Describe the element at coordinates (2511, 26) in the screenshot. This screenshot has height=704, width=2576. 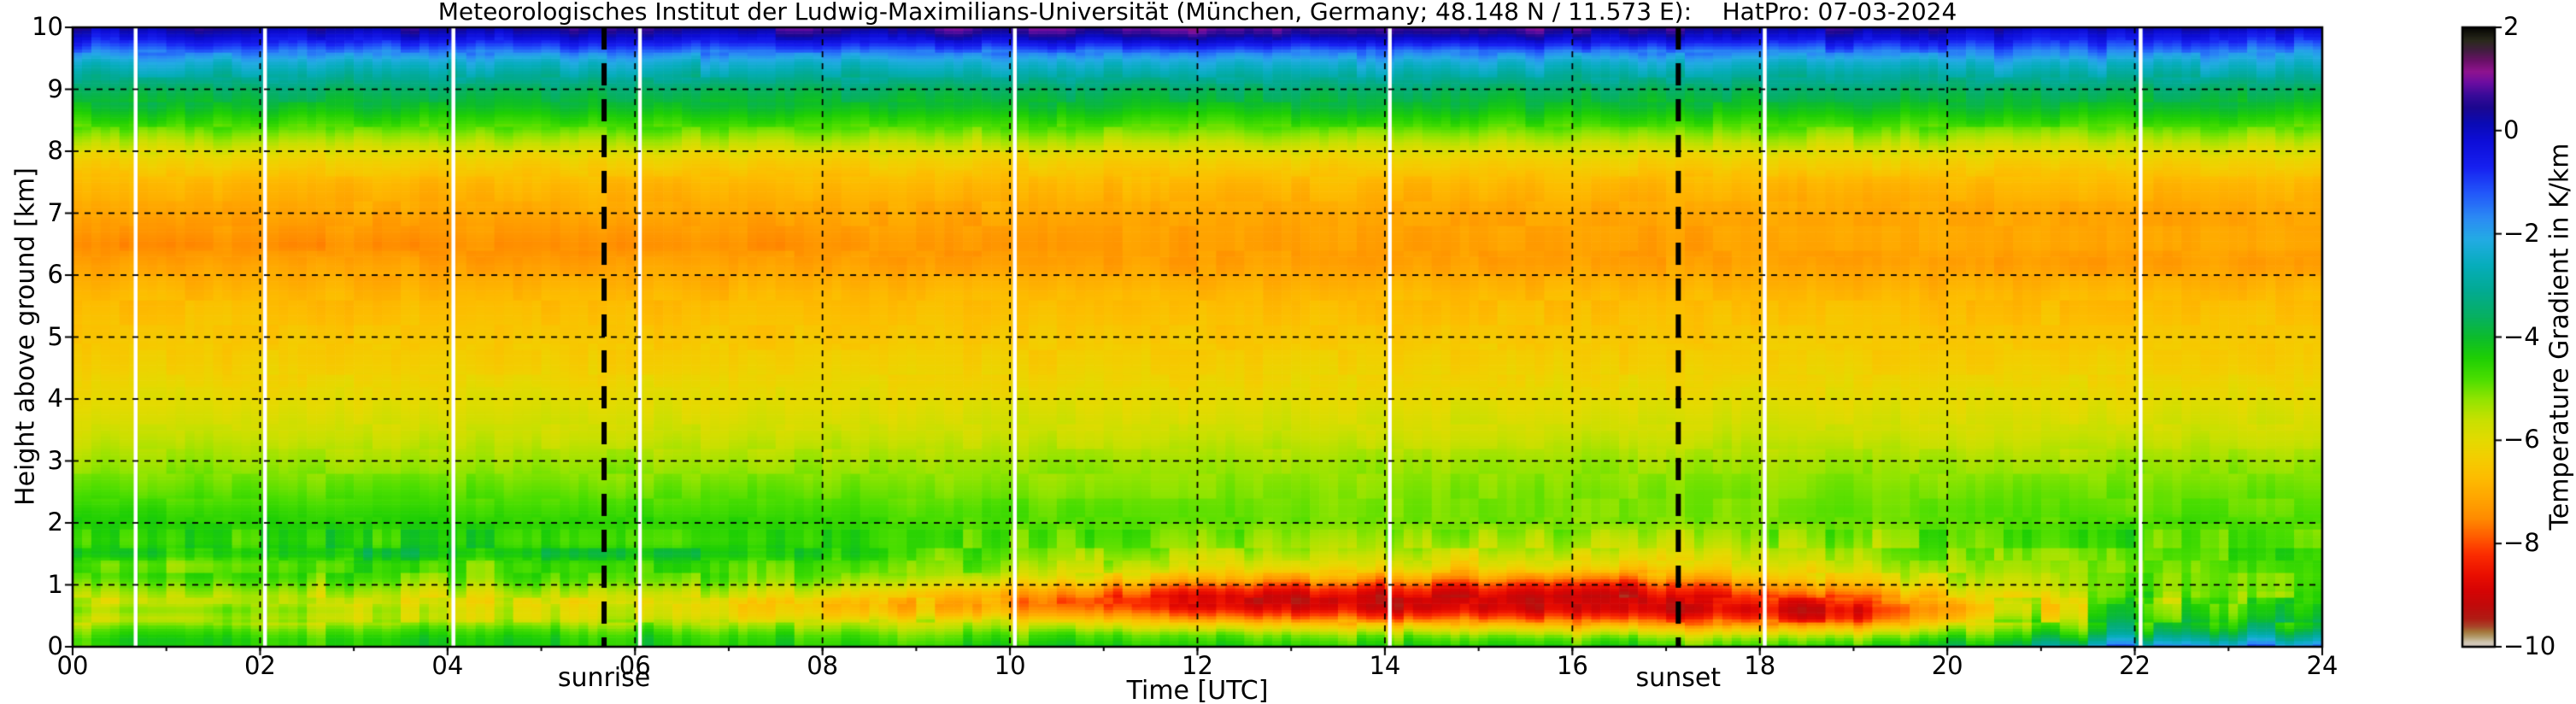
I see `colorbar-tick-label: 2` at that location.